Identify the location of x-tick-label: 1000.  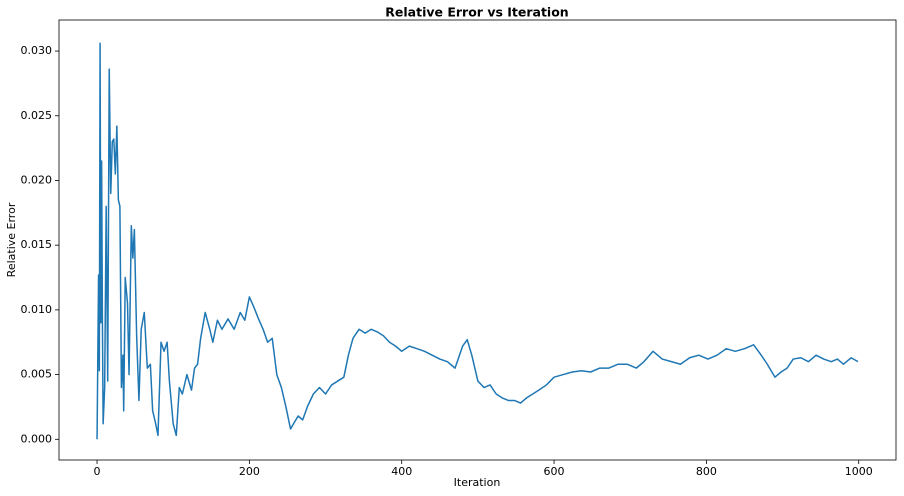
(859, 471).